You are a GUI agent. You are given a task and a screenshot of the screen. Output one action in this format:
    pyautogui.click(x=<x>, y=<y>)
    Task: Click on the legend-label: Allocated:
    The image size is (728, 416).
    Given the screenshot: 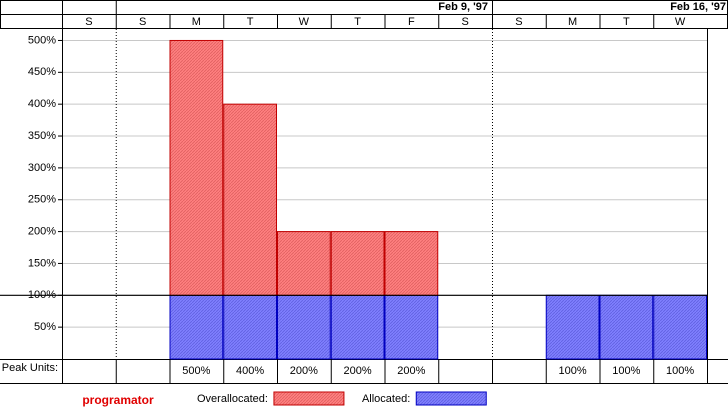 What is the action you would take?
    pyautogui.click(x=386, y=399)
    